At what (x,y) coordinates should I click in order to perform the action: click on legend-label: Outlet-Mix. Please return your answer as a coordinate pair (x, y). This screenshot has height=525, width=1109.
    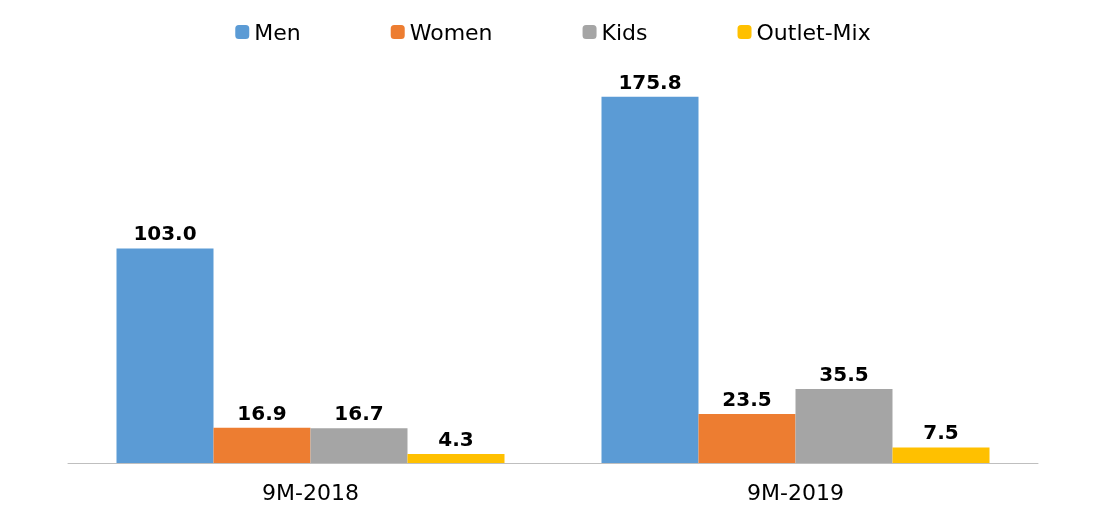
    Looking at the image, I should click on (813, 32).